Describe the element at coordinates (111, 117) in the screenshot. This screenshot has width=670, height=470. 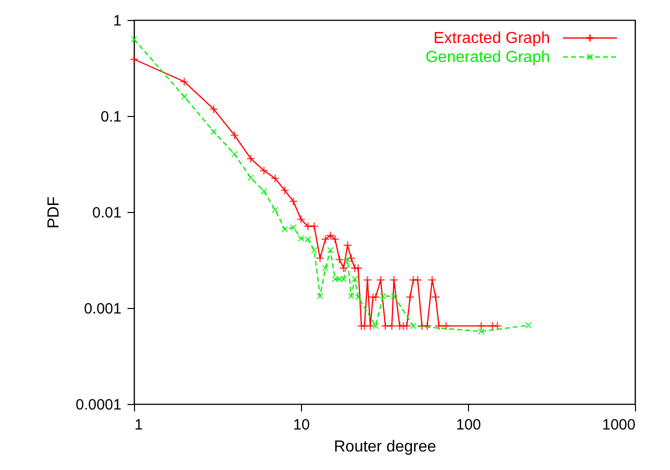
I see `y-tick-label: 0.1` at that location.